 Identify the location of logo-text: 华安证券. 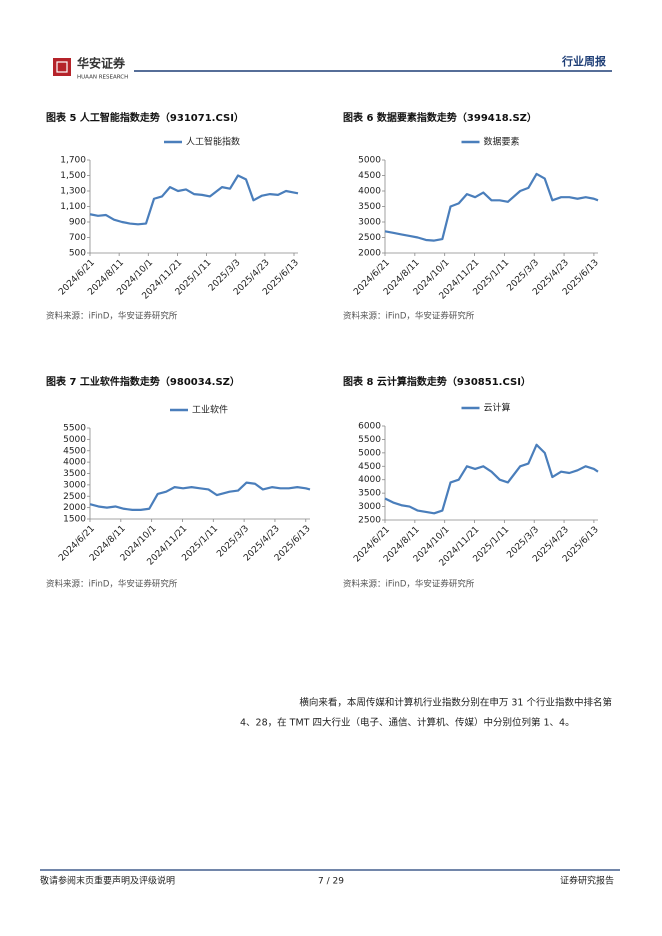
(101, 63).